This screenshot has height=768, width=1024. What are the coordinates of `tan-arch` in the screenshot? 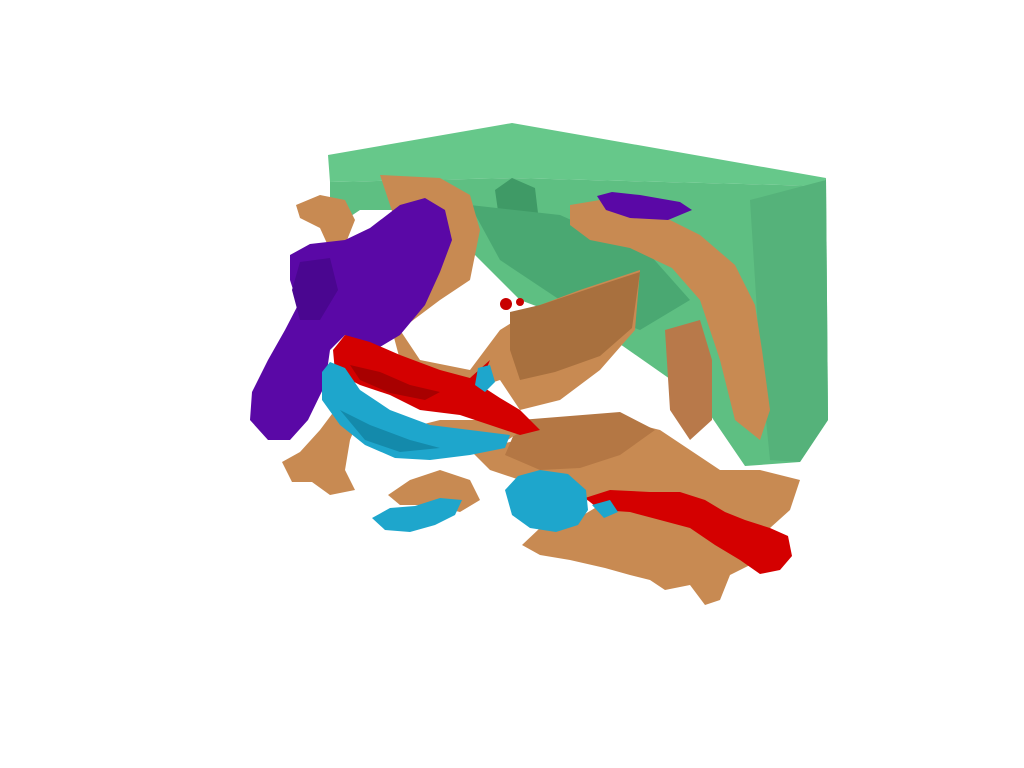 It's located at (670, 320).